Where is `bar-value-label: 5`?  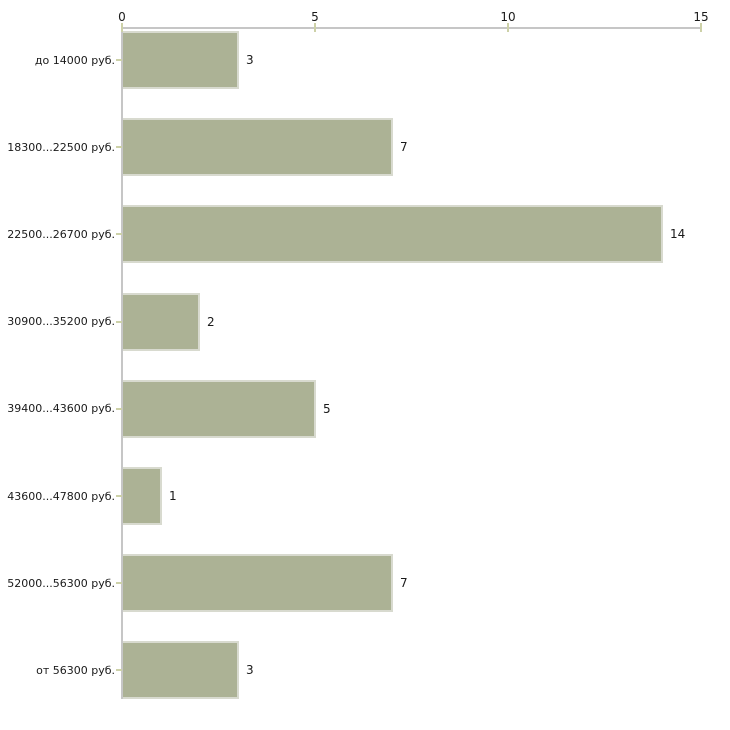
bar-value-label: 5 is located at coordinates (327, 408).